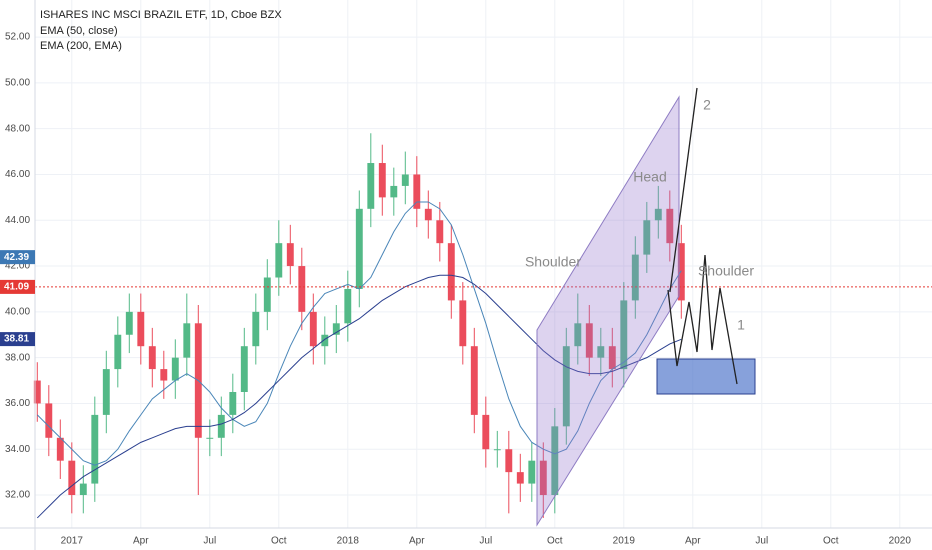 The height and width of the screenshot is (550, 932). Describe the element at coordinates (81, 46) in the screenshot. I see `legend-entry: EMA (200, EMA)` at that location.